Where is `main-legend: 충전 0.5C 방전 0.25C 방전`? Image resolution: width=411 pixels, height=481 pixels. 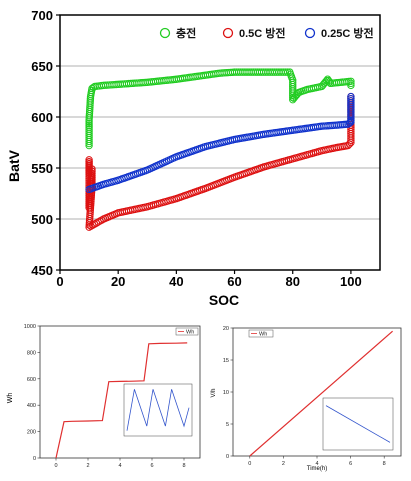
main-legend: 충전 0.5C 방전 0.25C 방전 is located at coordinates (266, 33).